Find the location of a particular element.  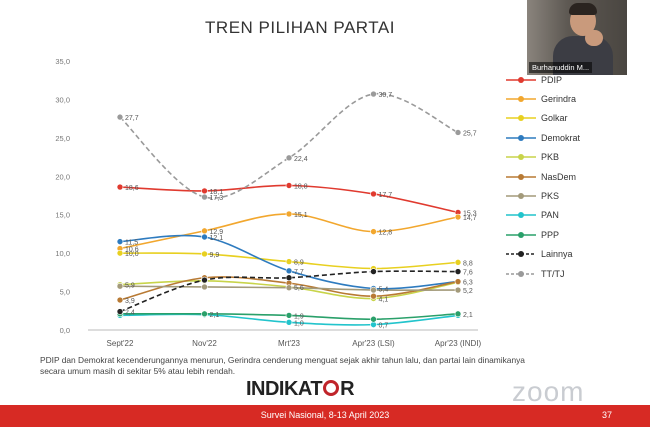

data-label-nasdem: 3,9 is located at coordinates (130, 301).